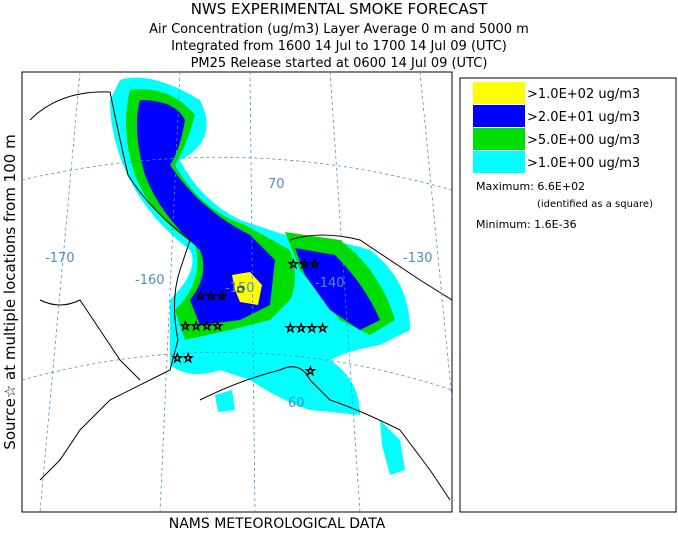  Describe the element at coordinates (276, 184) in the screenshot. I see `grid-label: 70` at that location.